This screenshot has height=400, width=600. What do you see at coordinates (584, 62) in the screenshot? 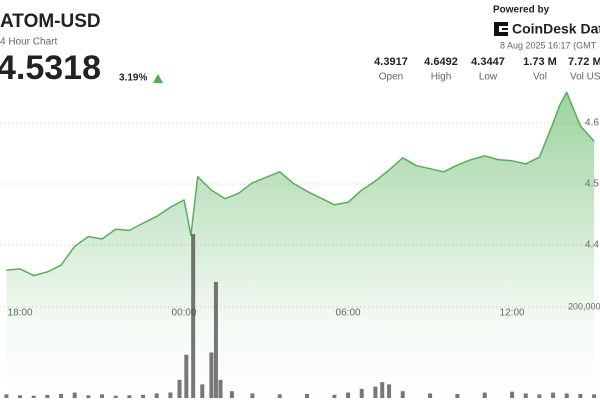
I see `stat-value: 7.72 M` at bounding box center [584, 62].